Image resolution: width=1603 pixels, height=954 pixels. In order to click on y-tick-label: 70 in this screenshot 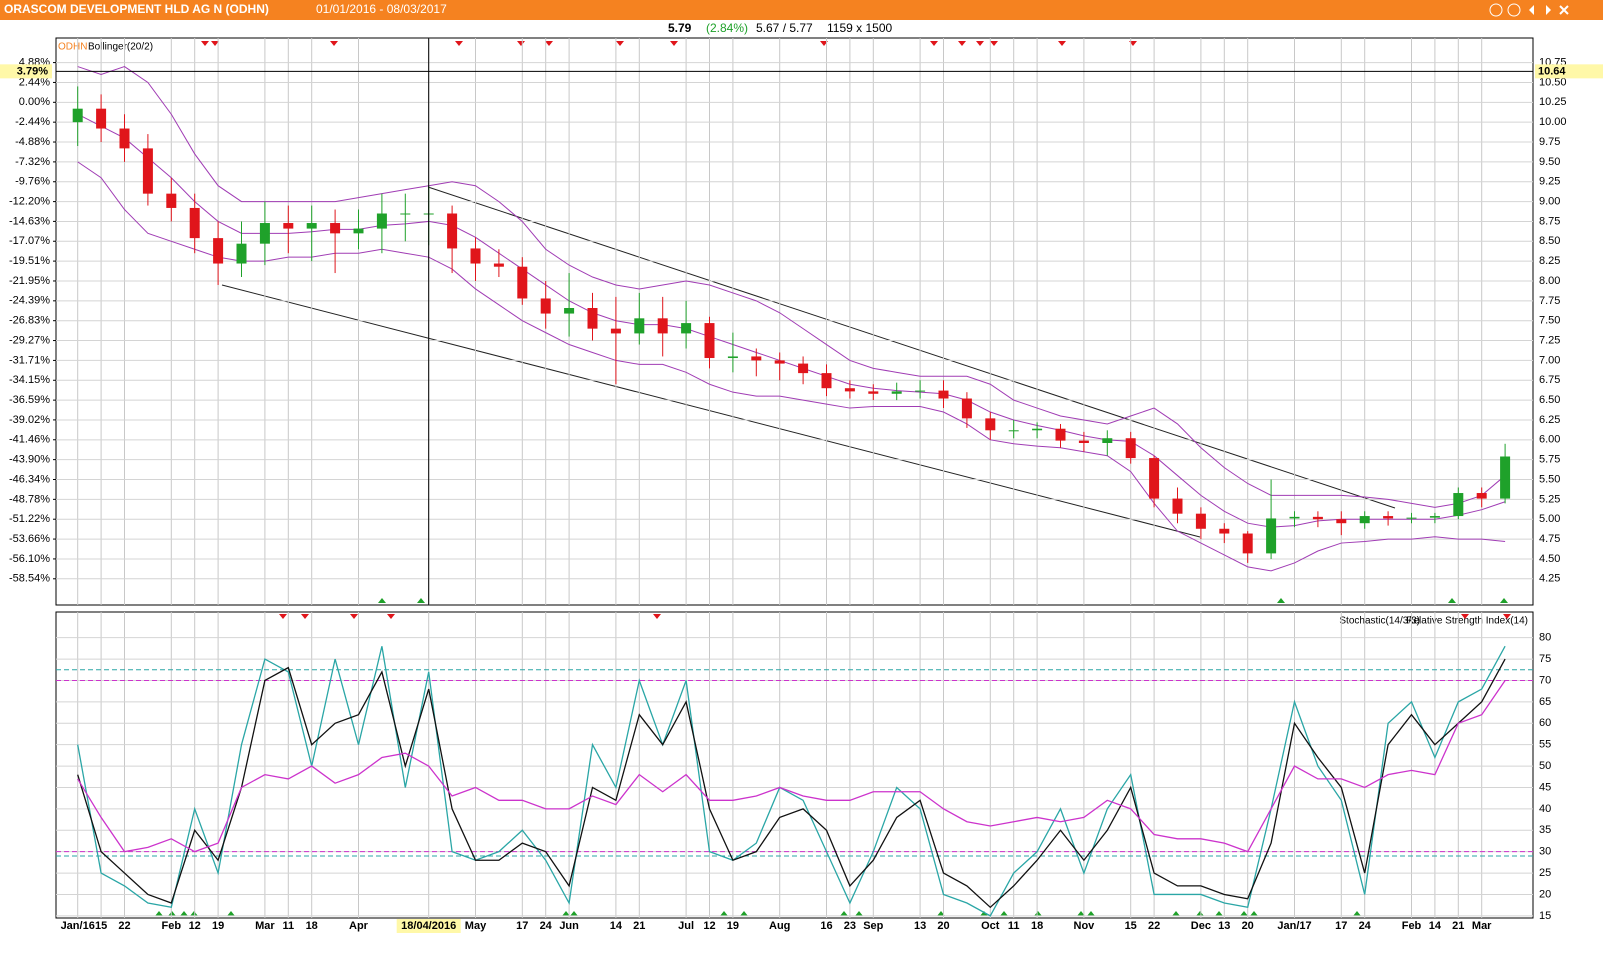, I will do `click(1545, 680)`.